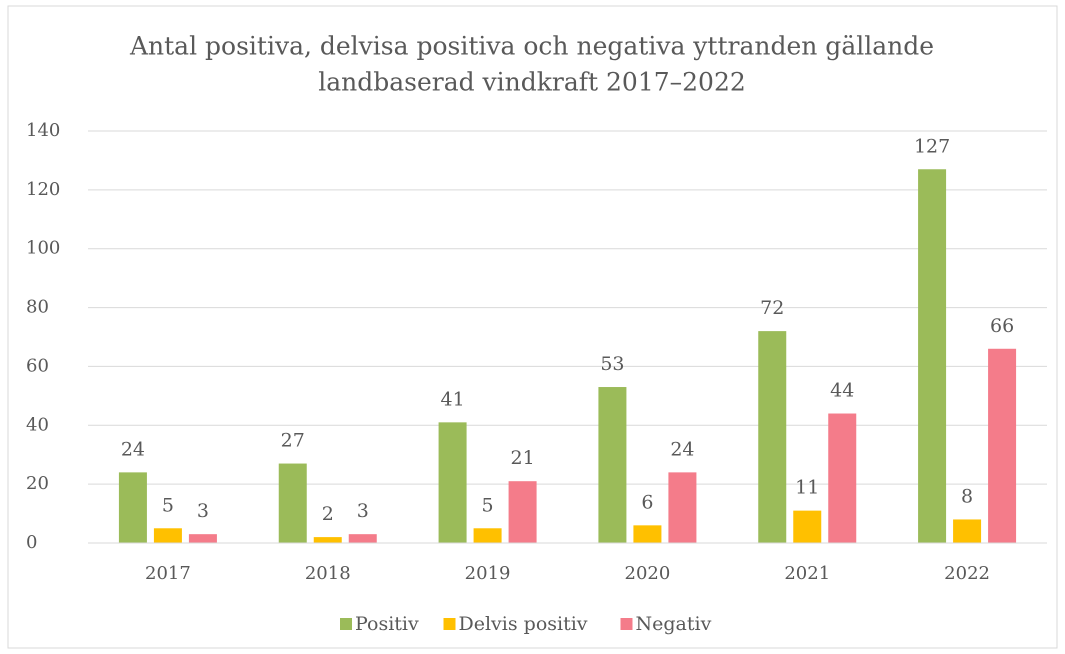 This screenshot has height=654, width=1065. What do you see at coordinates (488, 573) in the screenshot?
I see `x-tick-label: 2019` at bounding box center [488, 573].